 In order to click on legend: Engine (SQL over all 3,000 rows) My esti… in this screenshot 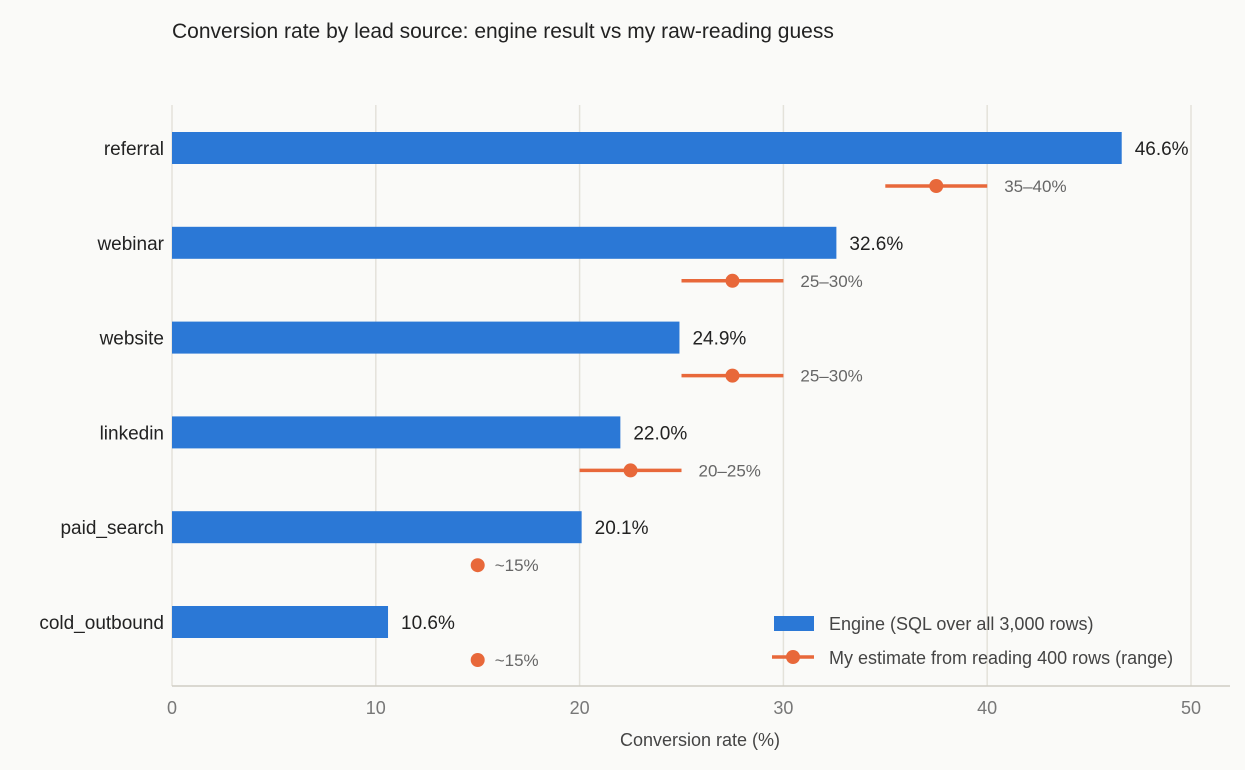, I will do `click(972, 641)`.